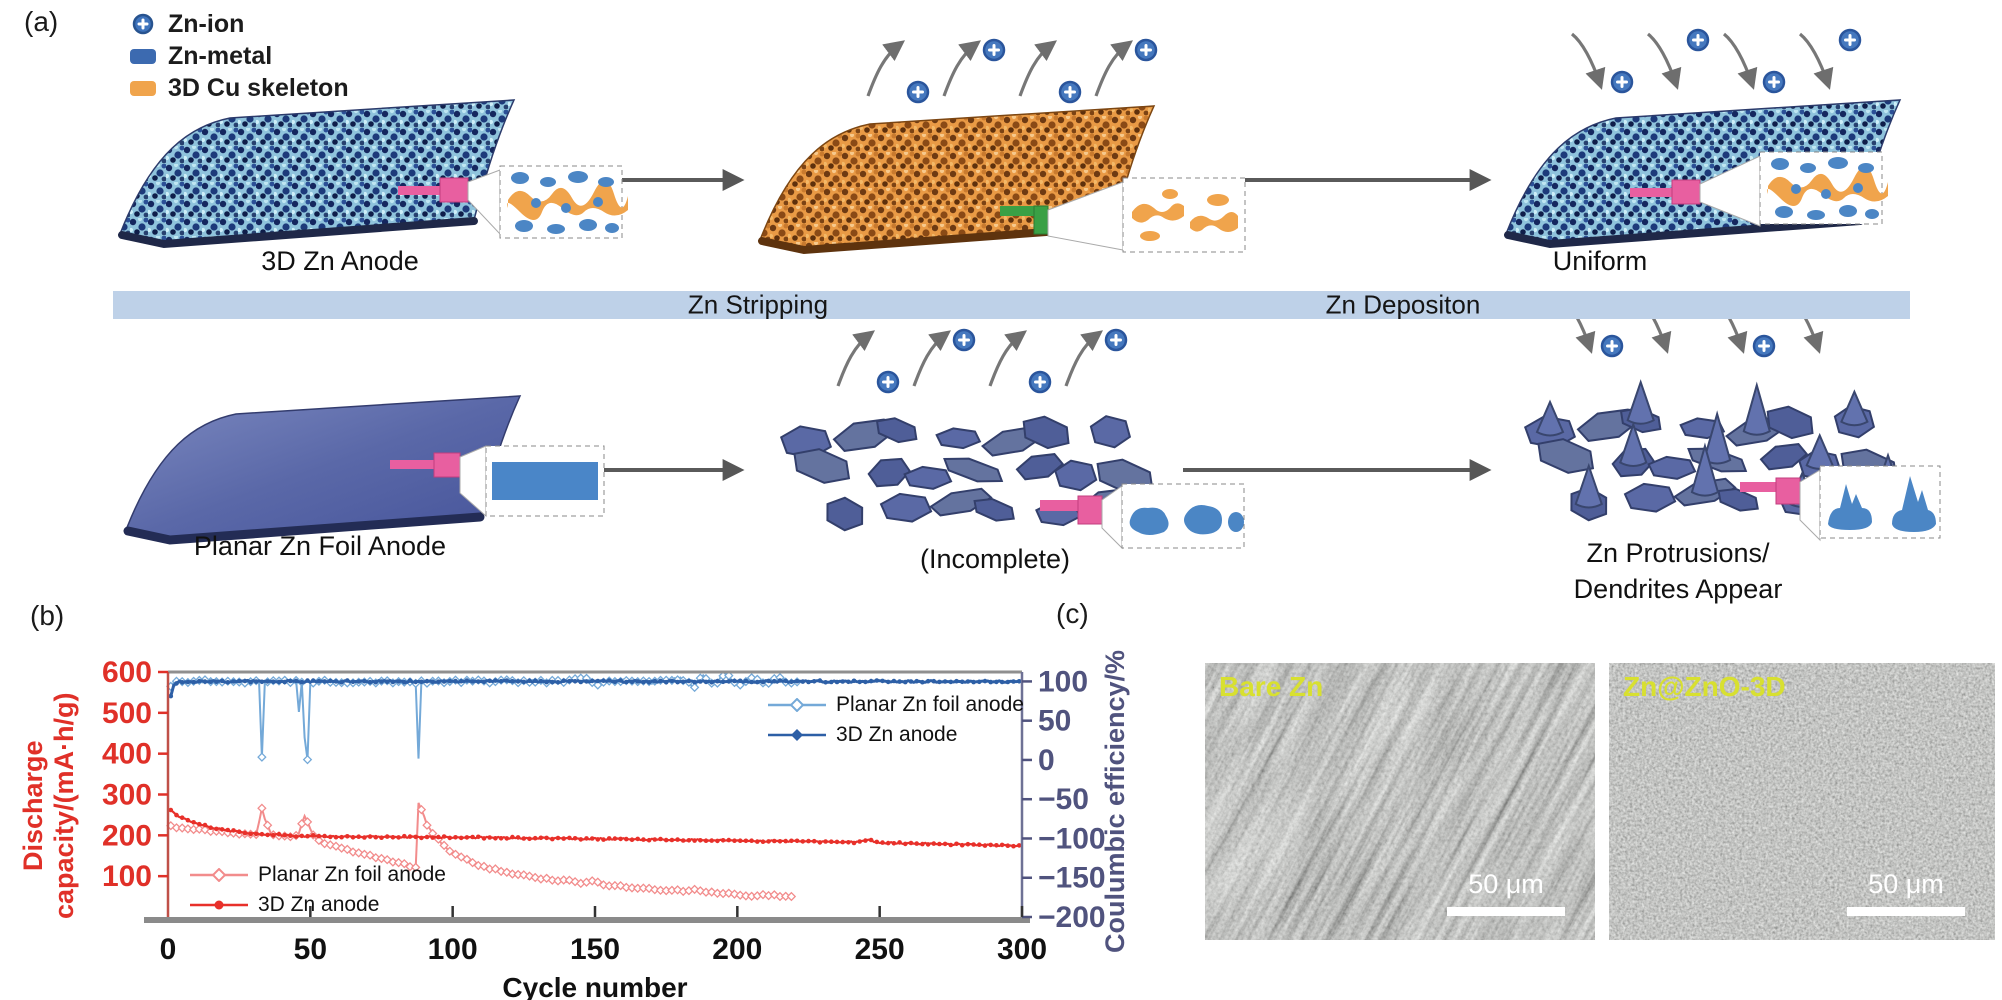 The width and height of the screenshot is (2002, 1000). What do you see at coordinates (1011, 304) in the screenshot?
I see `process-band: Zn Stripping Zn Depositon` at bounding box center [1011, 304].